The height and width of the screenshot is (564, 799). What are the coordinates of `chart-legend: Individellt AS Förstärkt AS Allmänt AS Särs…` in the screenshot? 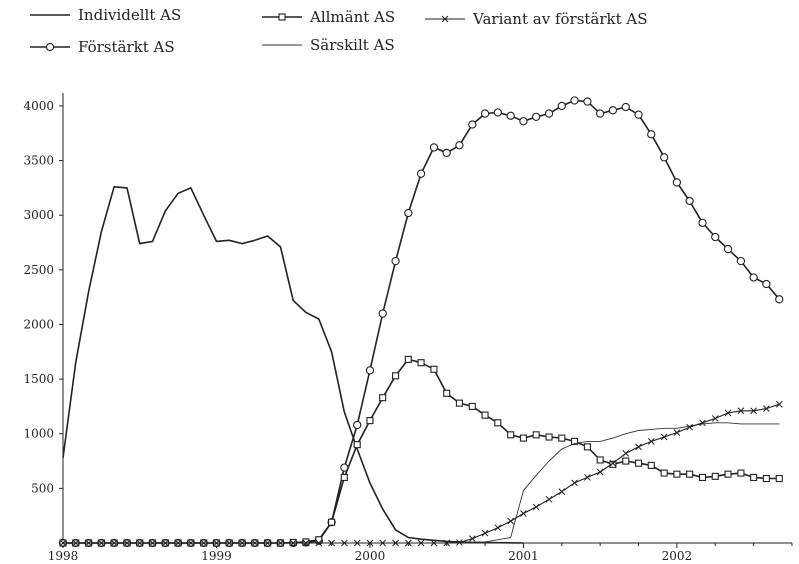 It's located at (339, 31).